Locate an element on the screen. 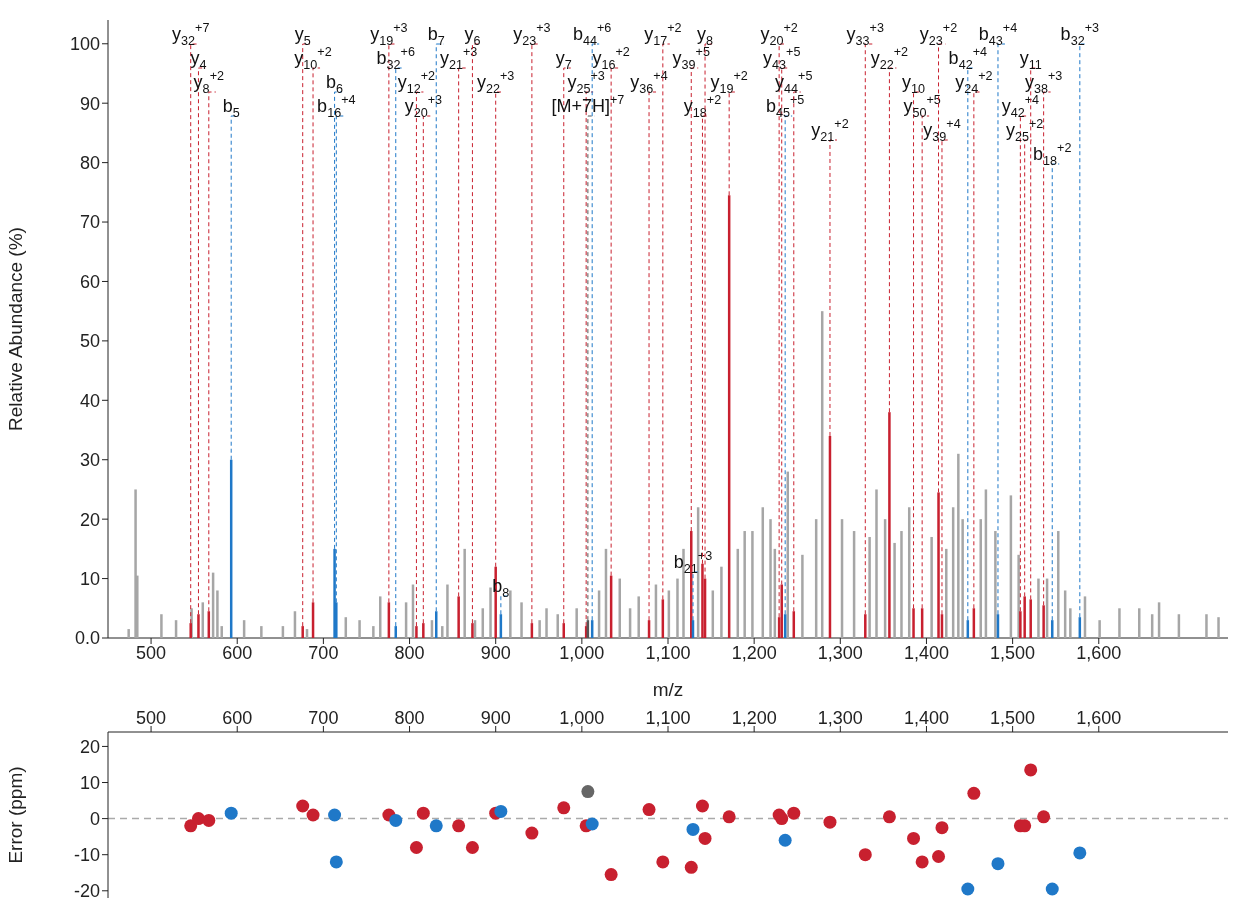 This screenshot has width=1244, height=905. y-tick-label: 0.0 is located at coordinates (87, 638).